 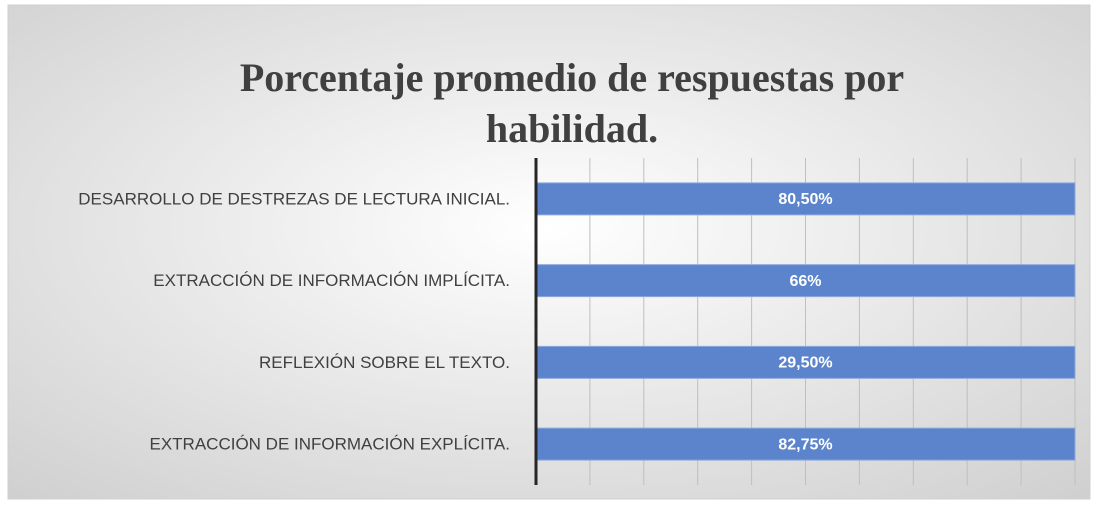 I want to click on chart-title: habilidad., so click(x=572, y=128).